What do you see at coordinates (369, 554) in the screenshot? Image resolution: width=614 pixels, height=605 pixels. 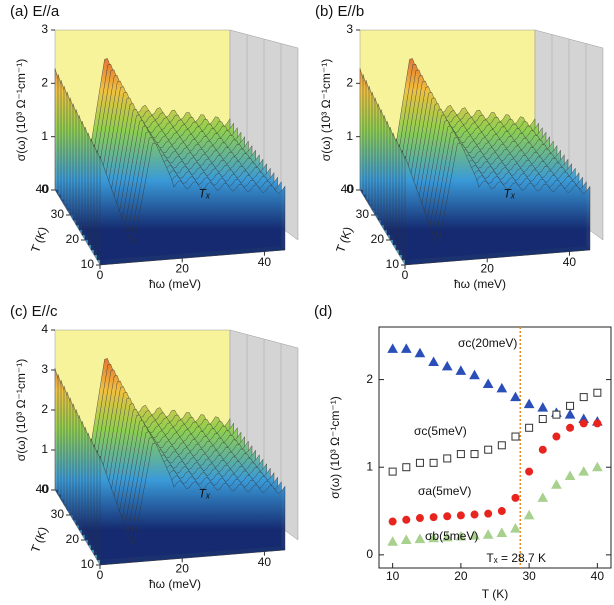 I see `y-tick-label: 0` at bounding box center [369, 554].